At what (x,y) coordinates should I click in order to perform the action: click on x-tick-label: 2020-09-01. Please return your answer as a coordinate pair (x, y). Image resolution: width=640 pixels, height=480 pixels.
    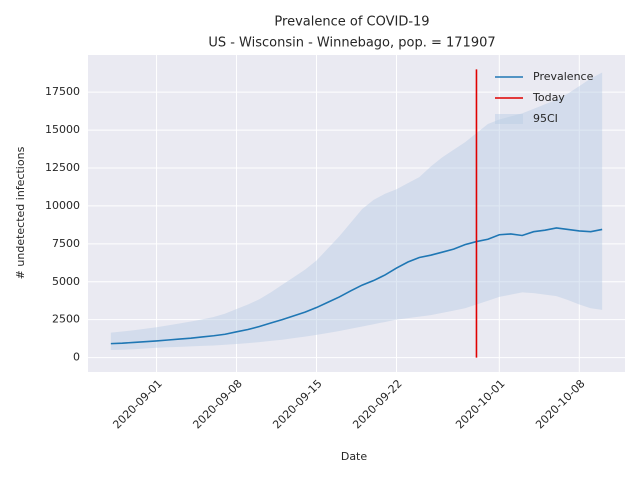
    Looking at the image, I should click on (137, 404).